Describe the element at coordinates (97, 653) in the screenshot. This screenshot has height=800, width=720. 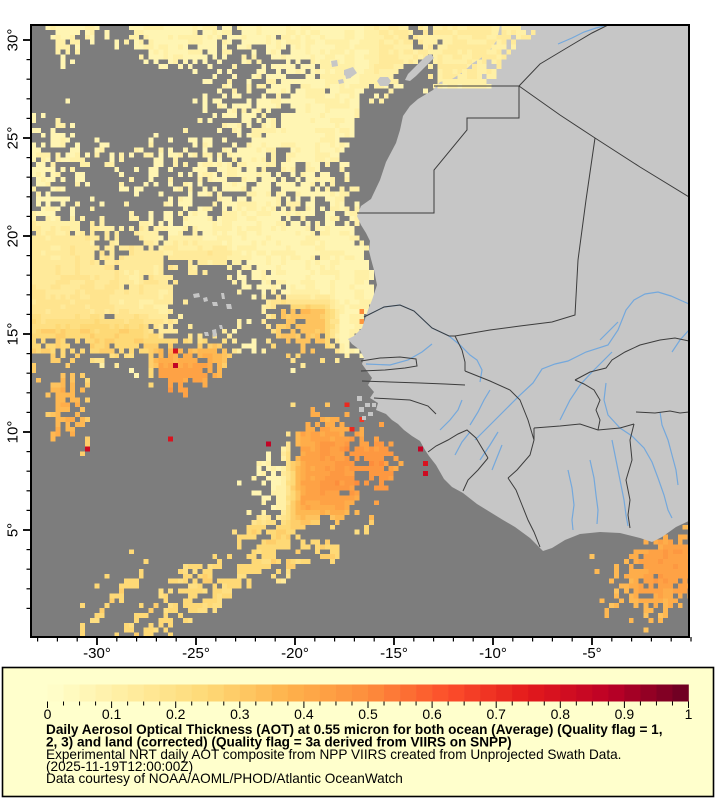
I see `svg-text: -30°` at that location.